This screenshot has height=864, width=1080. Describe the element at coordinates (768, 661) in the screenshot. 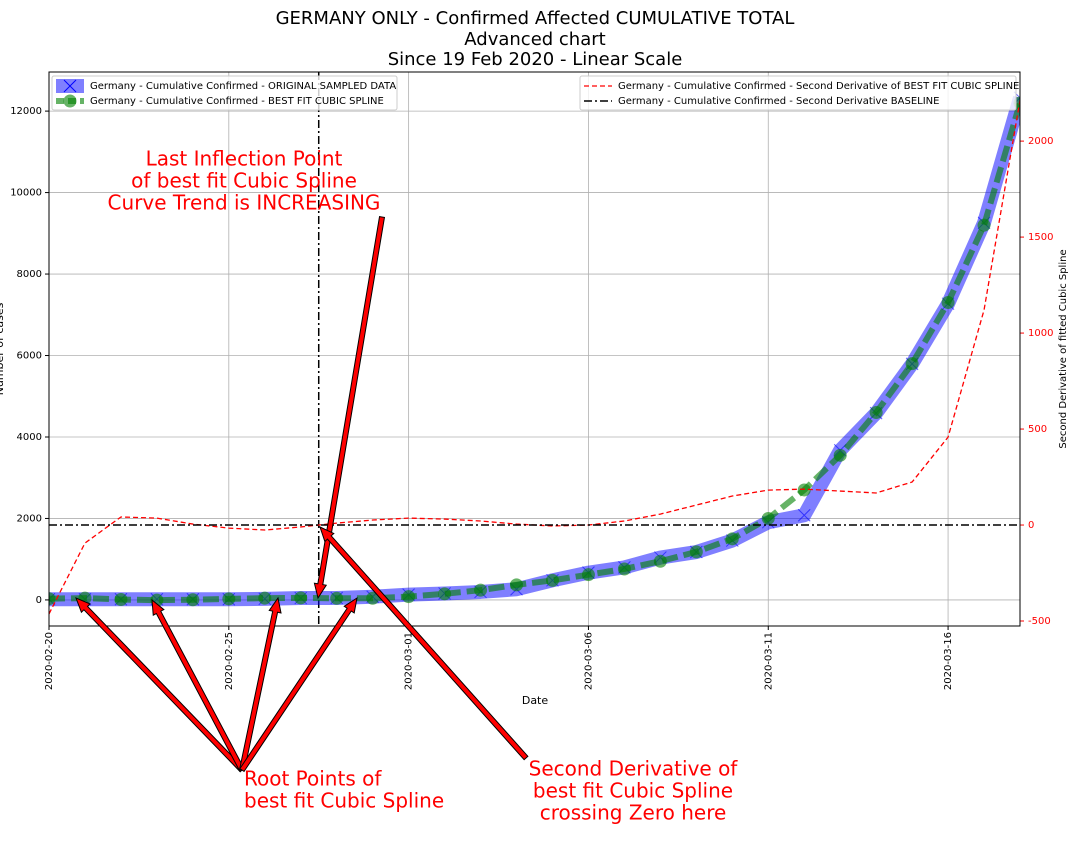

I see `x-tick-label: 2020-03-11` at that location.